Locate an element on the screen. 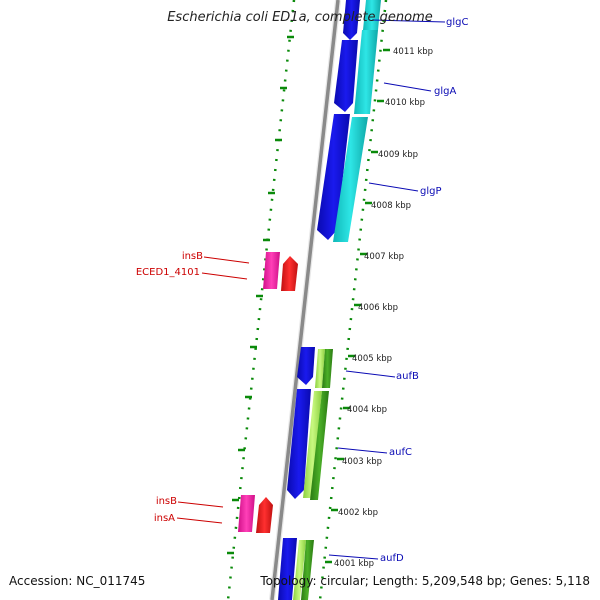  scale-label: 4006 kbp is located at coordinates (378, 308).